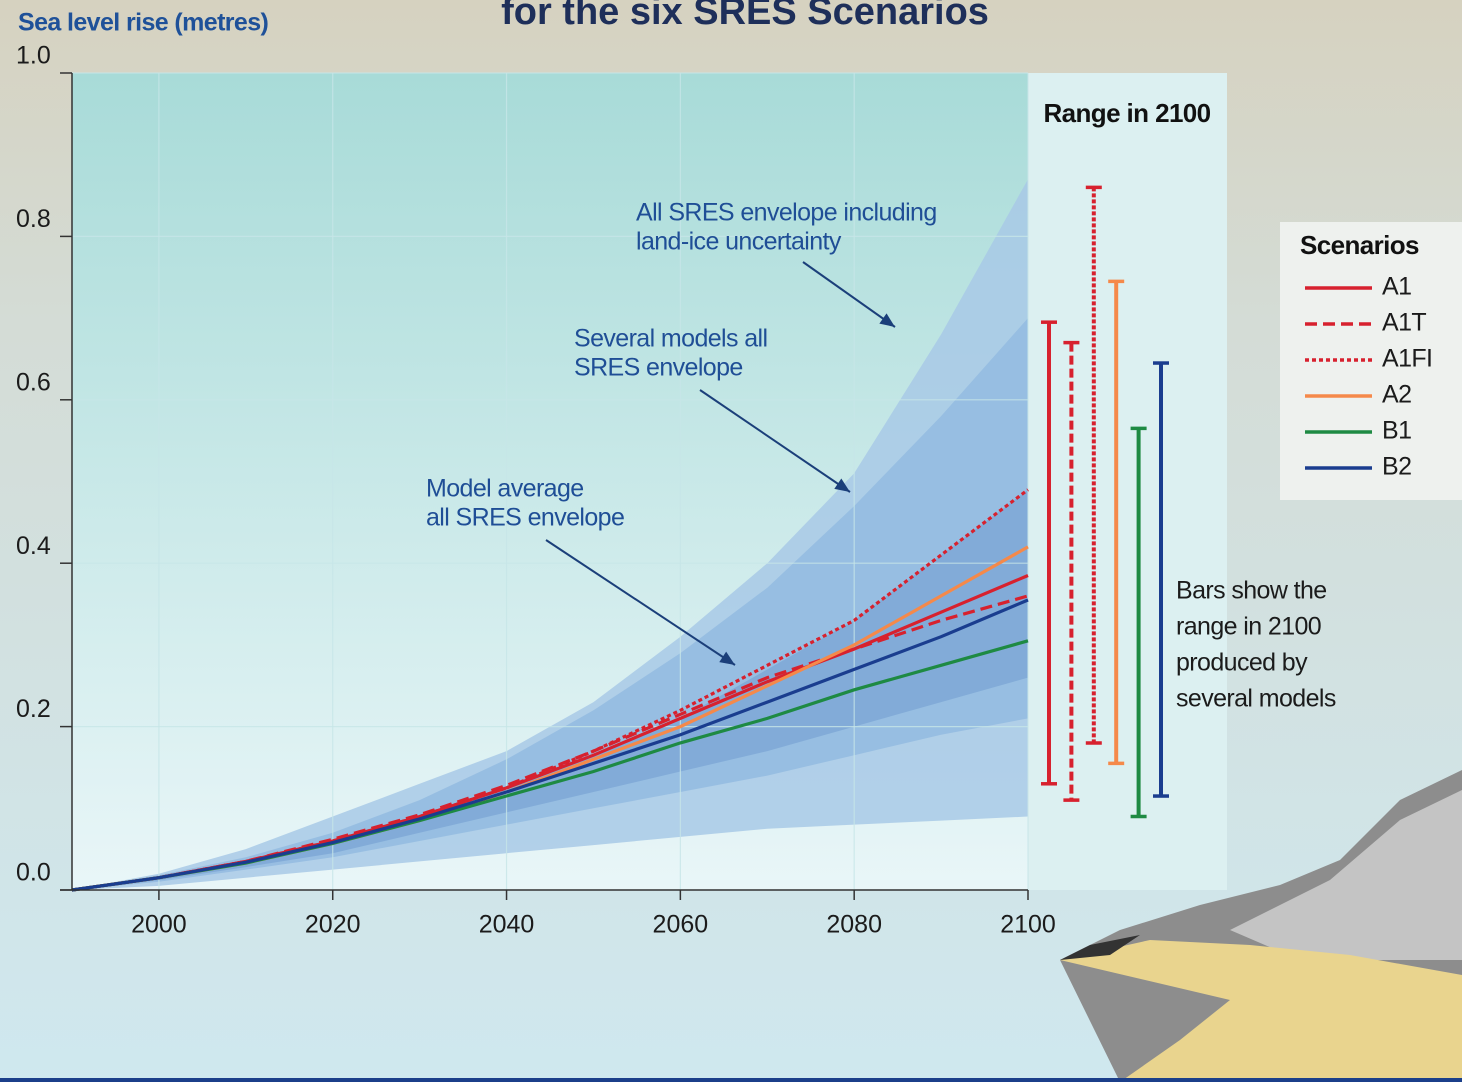 The image size is (1462, 1082). I want to click on range-note: produced by, so click(1242, 663).